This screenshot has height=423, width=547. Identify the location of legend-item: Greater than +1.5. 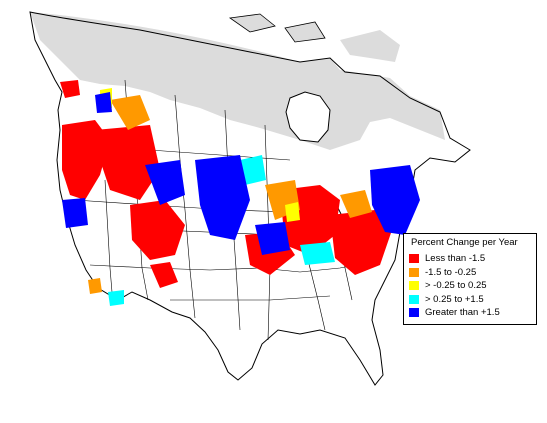
(470, 313).